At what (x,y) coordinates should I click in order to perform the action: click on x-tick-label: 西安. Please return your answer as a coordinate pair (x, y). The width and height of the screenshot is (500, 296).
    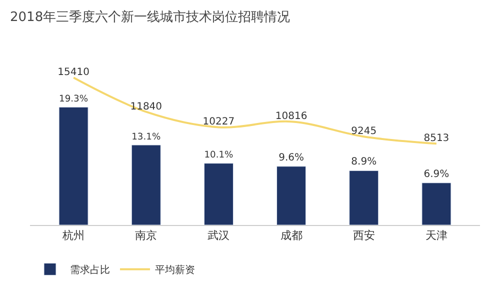
    Looking at the image, I should click on (363, 235).